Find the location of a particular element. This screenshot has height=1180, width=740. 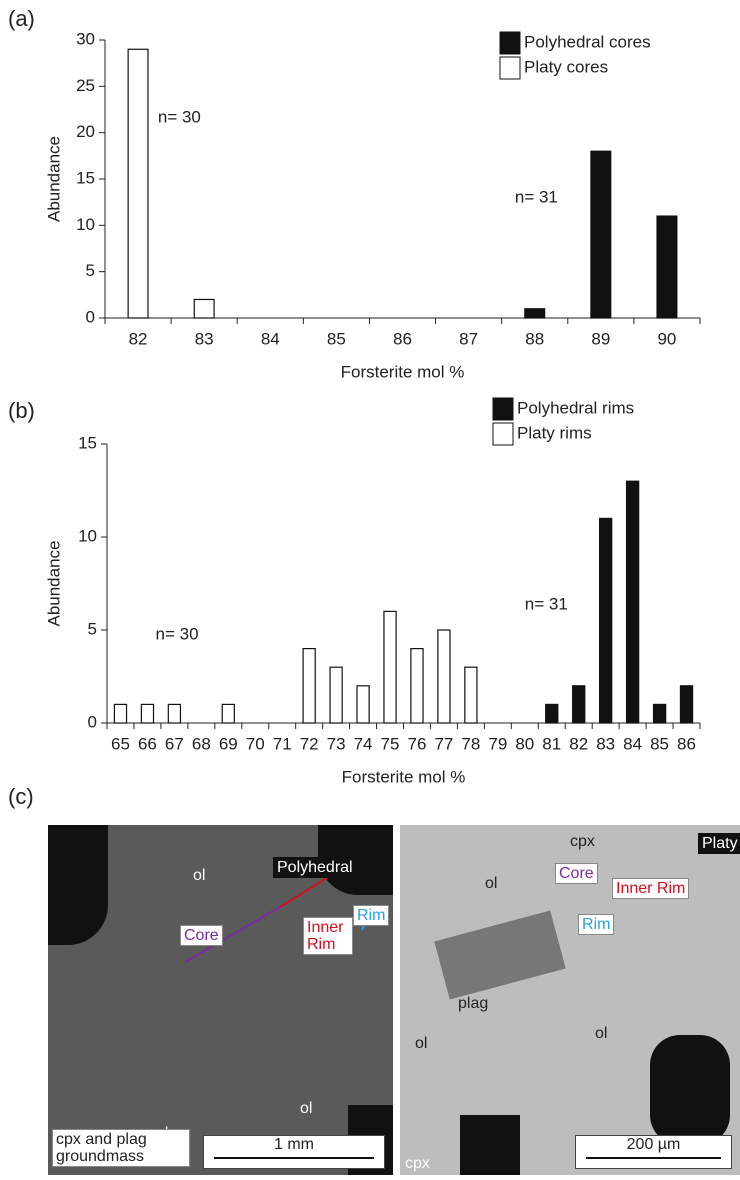

image-label: Platy is located at coordinates (719, 843).